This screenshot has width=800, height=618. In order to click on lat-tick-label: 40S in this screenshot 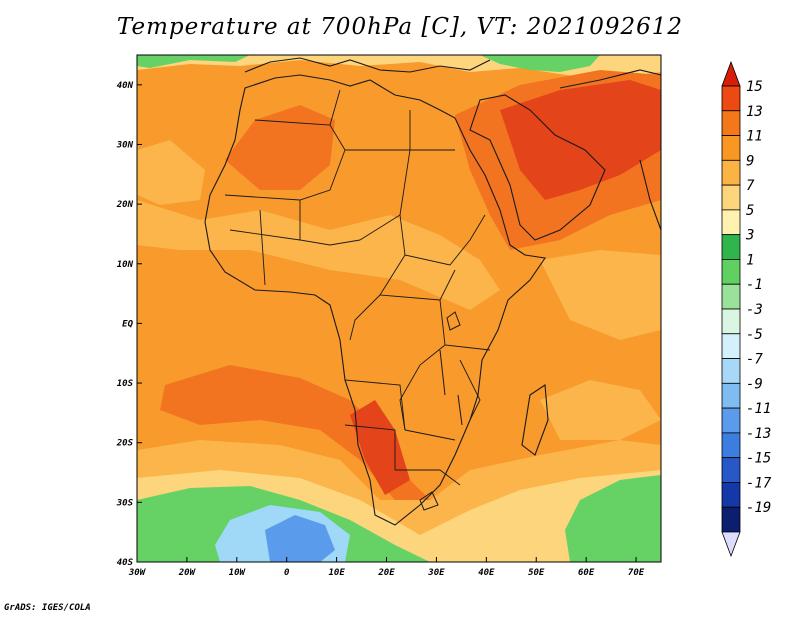, I will do `click(125, 563)`.